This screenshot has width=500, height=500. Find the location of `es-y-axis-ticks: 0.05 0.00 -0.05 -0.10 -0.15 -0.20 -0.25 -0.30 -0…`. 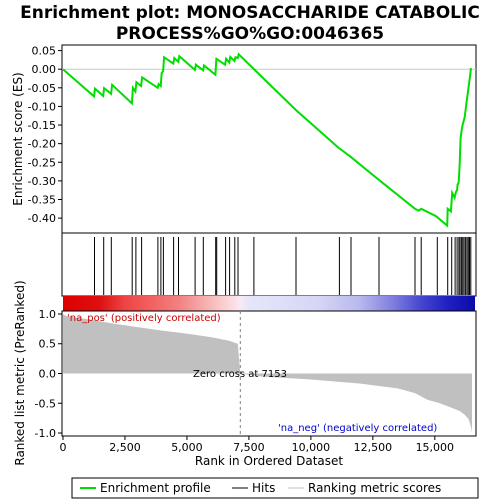

es-y-axis-ticks: 0.05 0.00 -0.05 -0.10 -0.15 -0.20 -0.25 -0.30 -0… is located at coordinates (45, 135).